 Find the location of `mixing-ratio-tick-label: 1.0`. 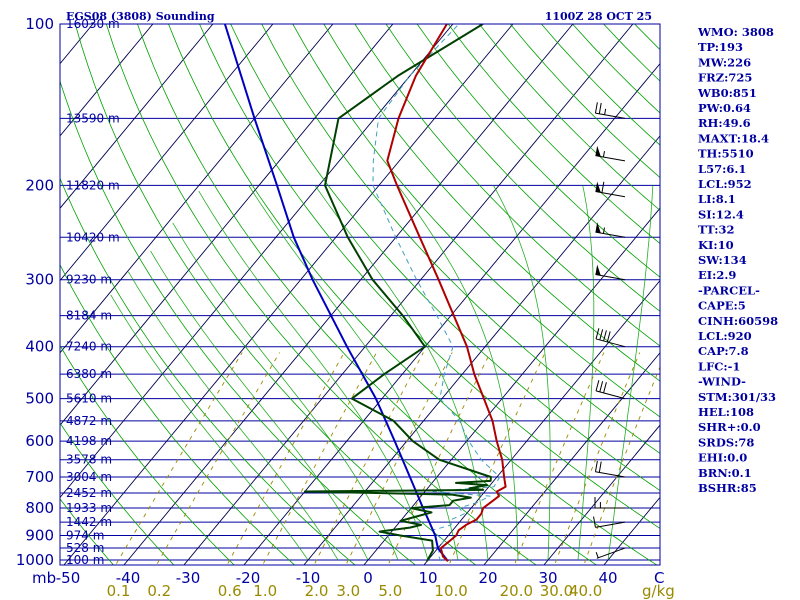

mixing-ratio-tick-label: 1.0 is located at coordinates (265, 591).